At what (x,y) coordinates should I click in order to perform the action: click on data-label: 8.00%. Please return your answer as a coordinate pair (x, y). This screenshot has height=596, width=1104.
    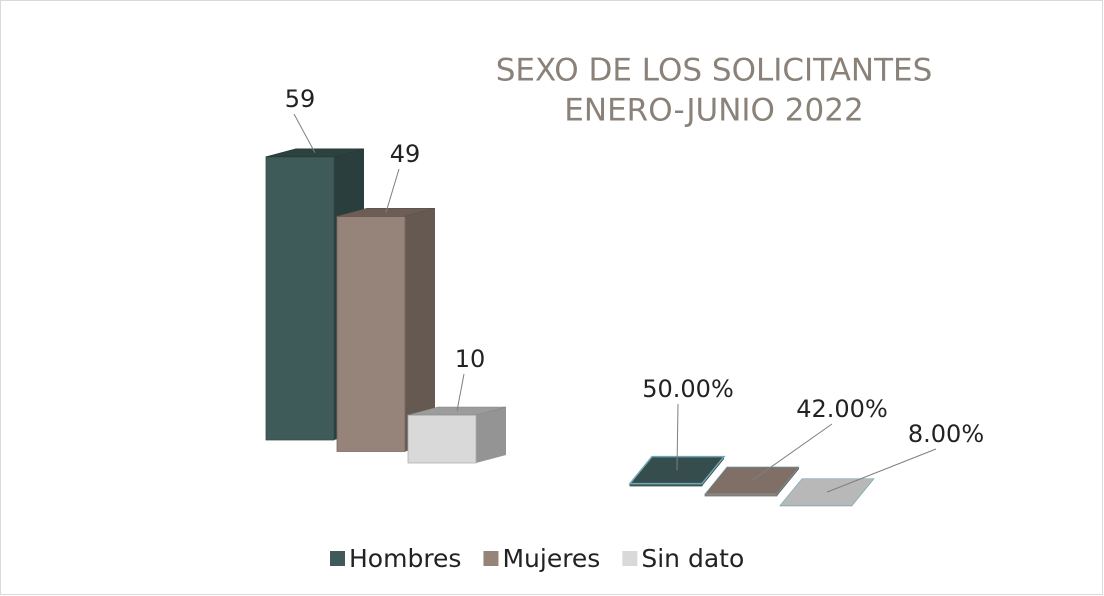
    Looking at the image, I should click on (946, 434).